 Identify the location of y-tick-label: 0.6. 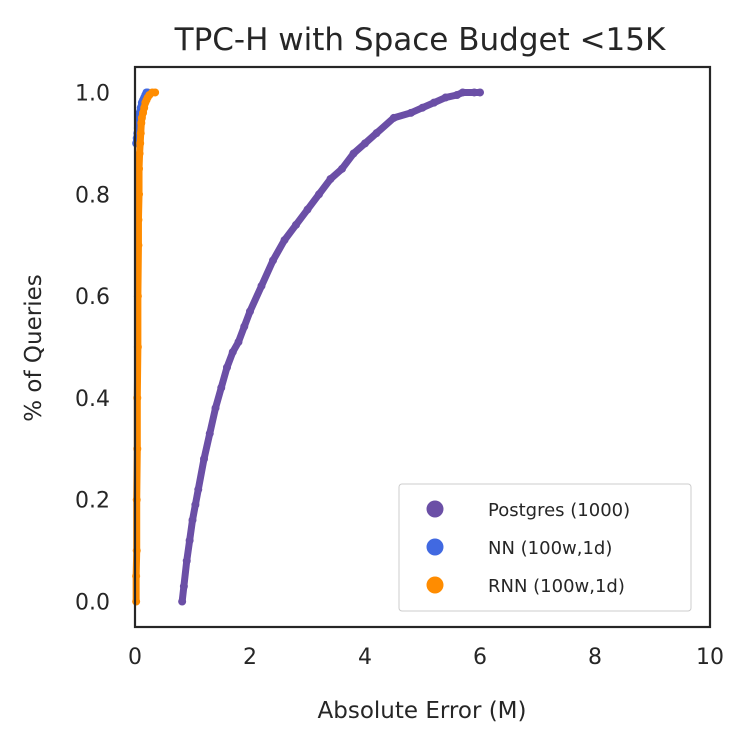
(92, 297).